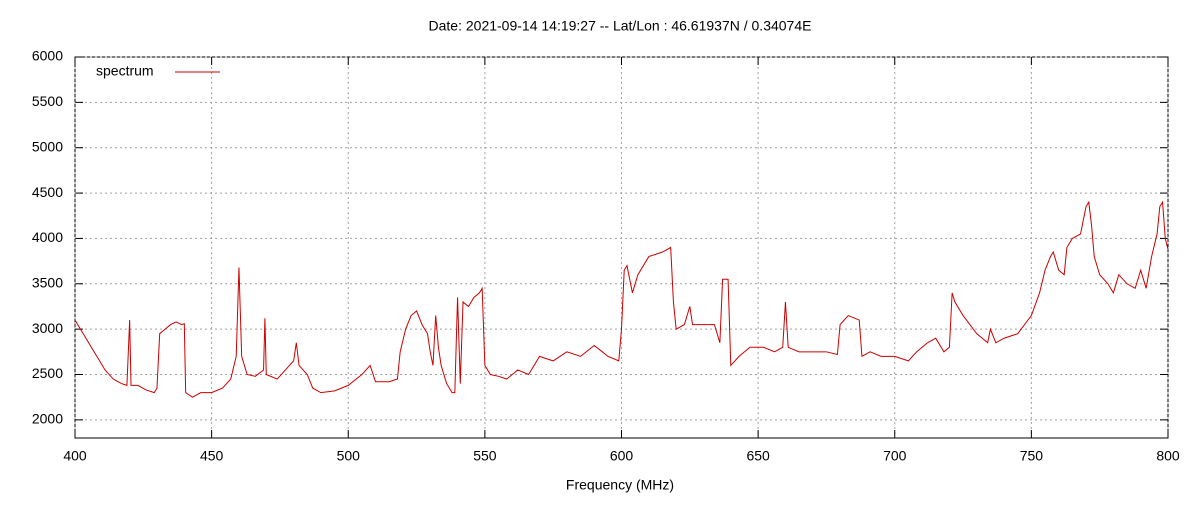 Image resolution: width=1200 pixels, height=505 pixels. What do you see at coordinates (47, 56) in the screenshot?
I see `y-tick-label: 6000` at bounding box center [47, 56].